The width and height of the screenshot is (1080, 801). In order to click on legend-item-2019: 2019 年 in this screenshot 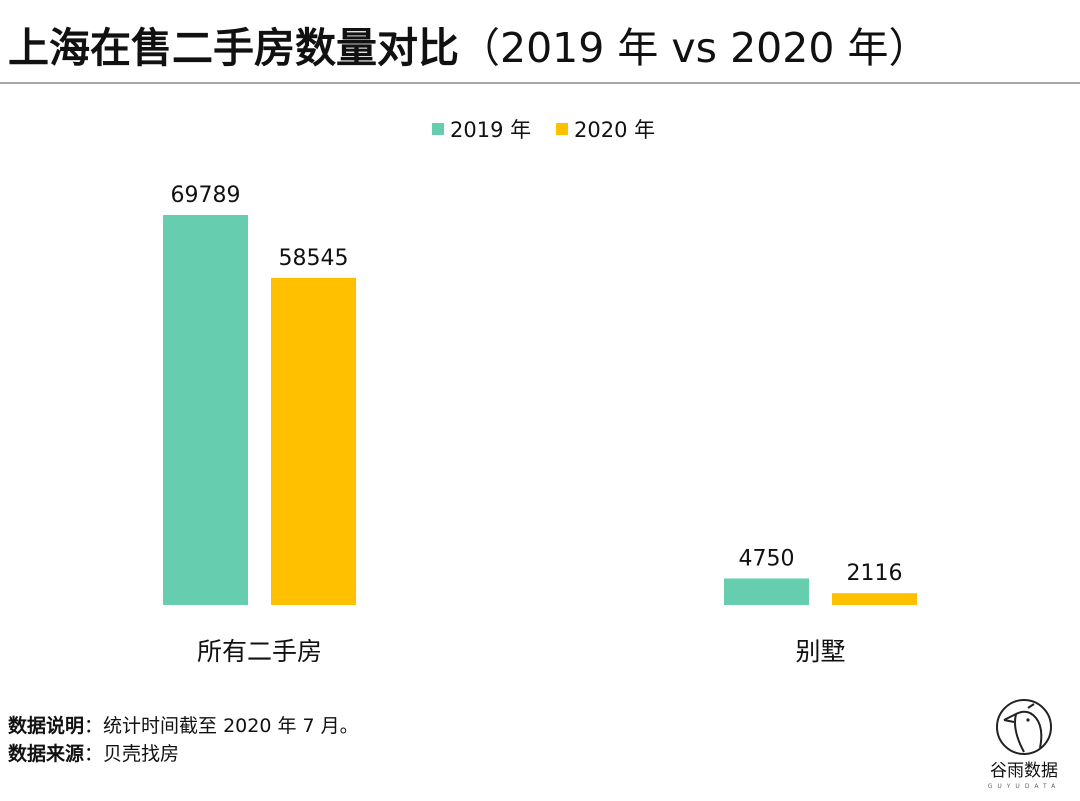, I will do `click(481, 129)`.